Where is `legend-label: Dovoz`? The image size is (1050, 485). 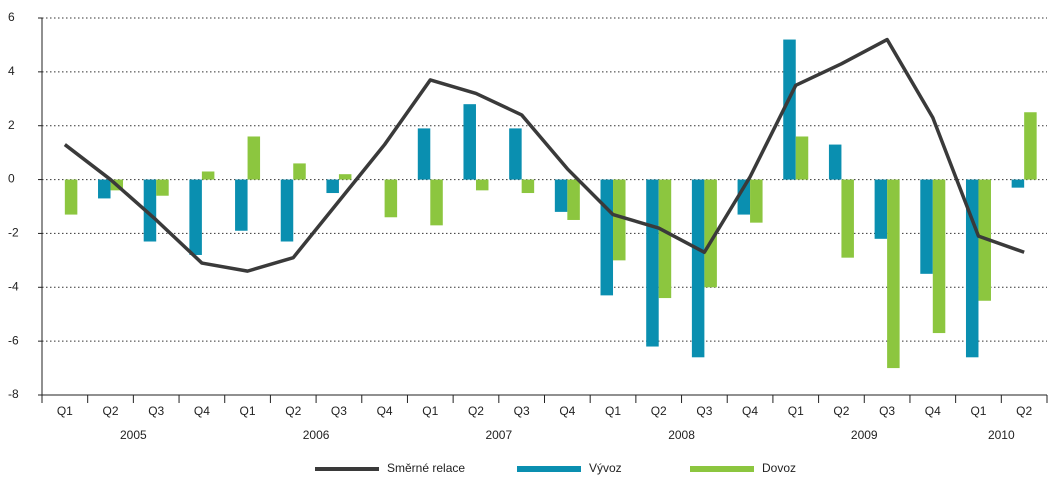
legend-label: Dovoz is located at coordinates (779, 468).